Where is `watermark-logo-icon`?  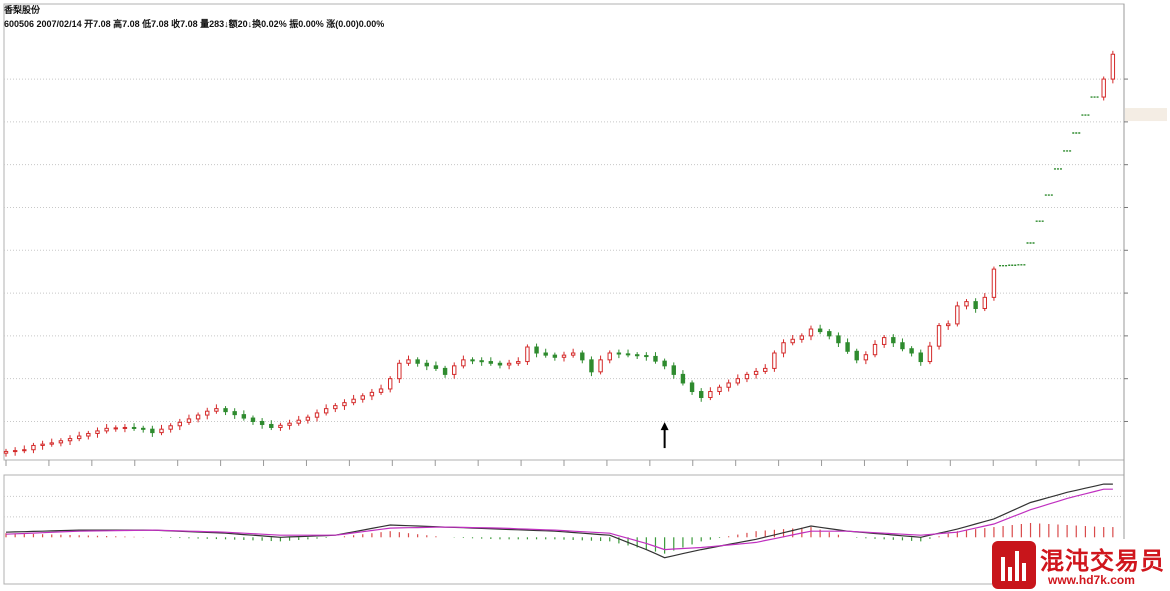
watermark-logo-icon is located at coordinates (1014, 565).